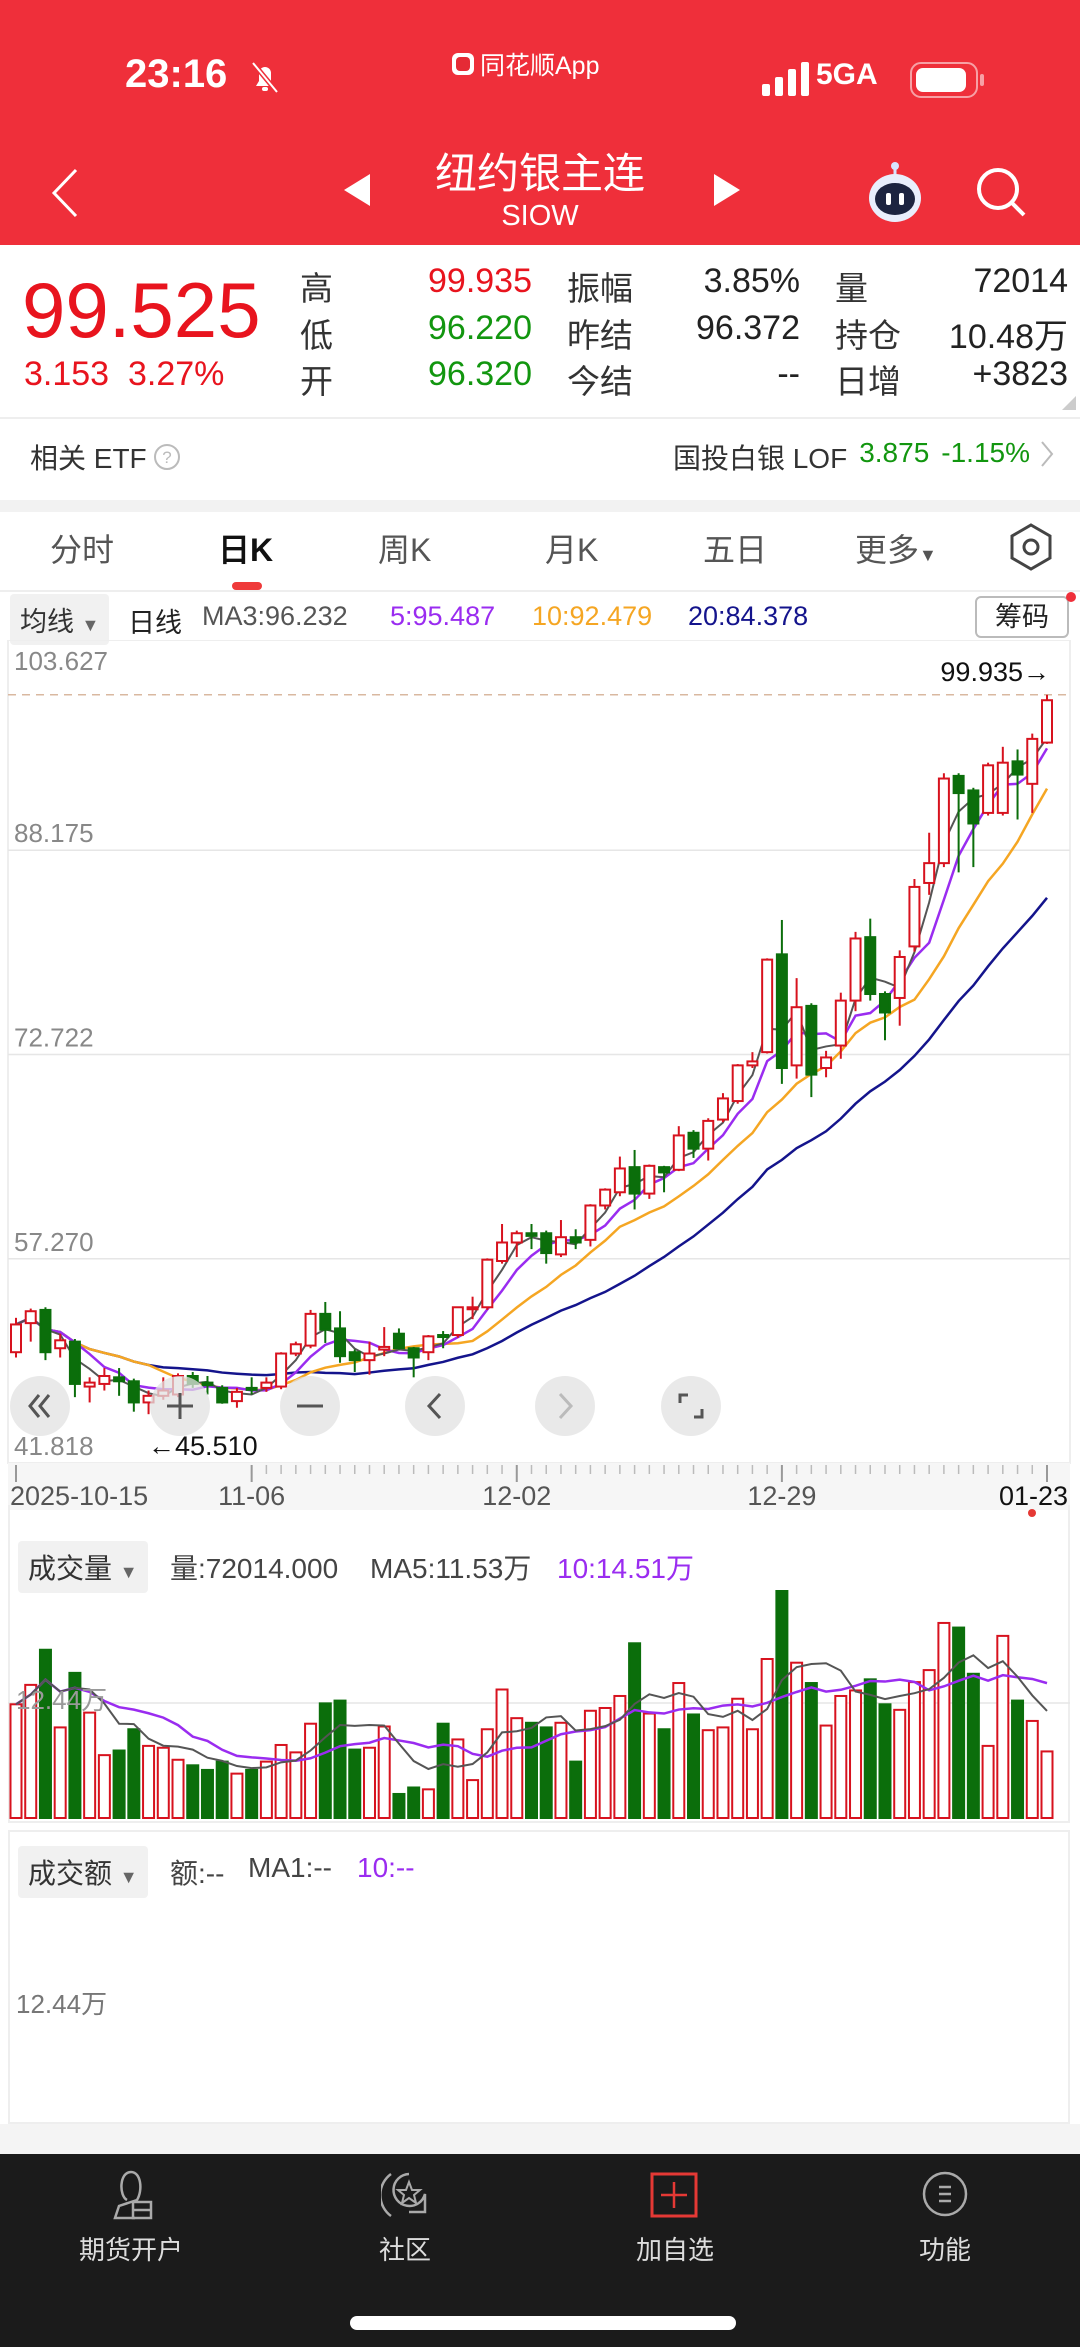 The image size is (1080, 2347). I want to click on back-icon, so click(65, 193).